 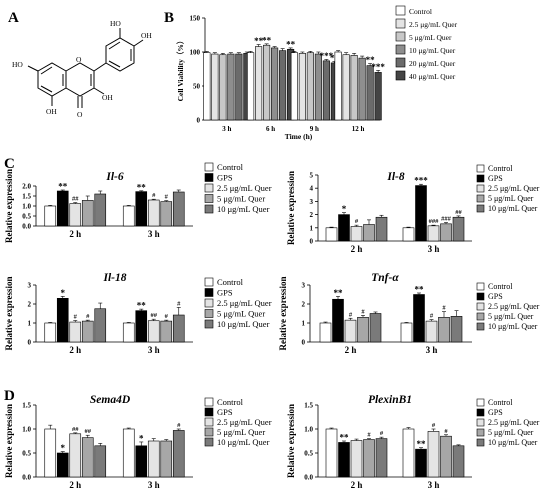 What do you see at coordinates (195, 53) in the screenshot?
I see `y-tick-label: 100` at bounding box center [195, 53].